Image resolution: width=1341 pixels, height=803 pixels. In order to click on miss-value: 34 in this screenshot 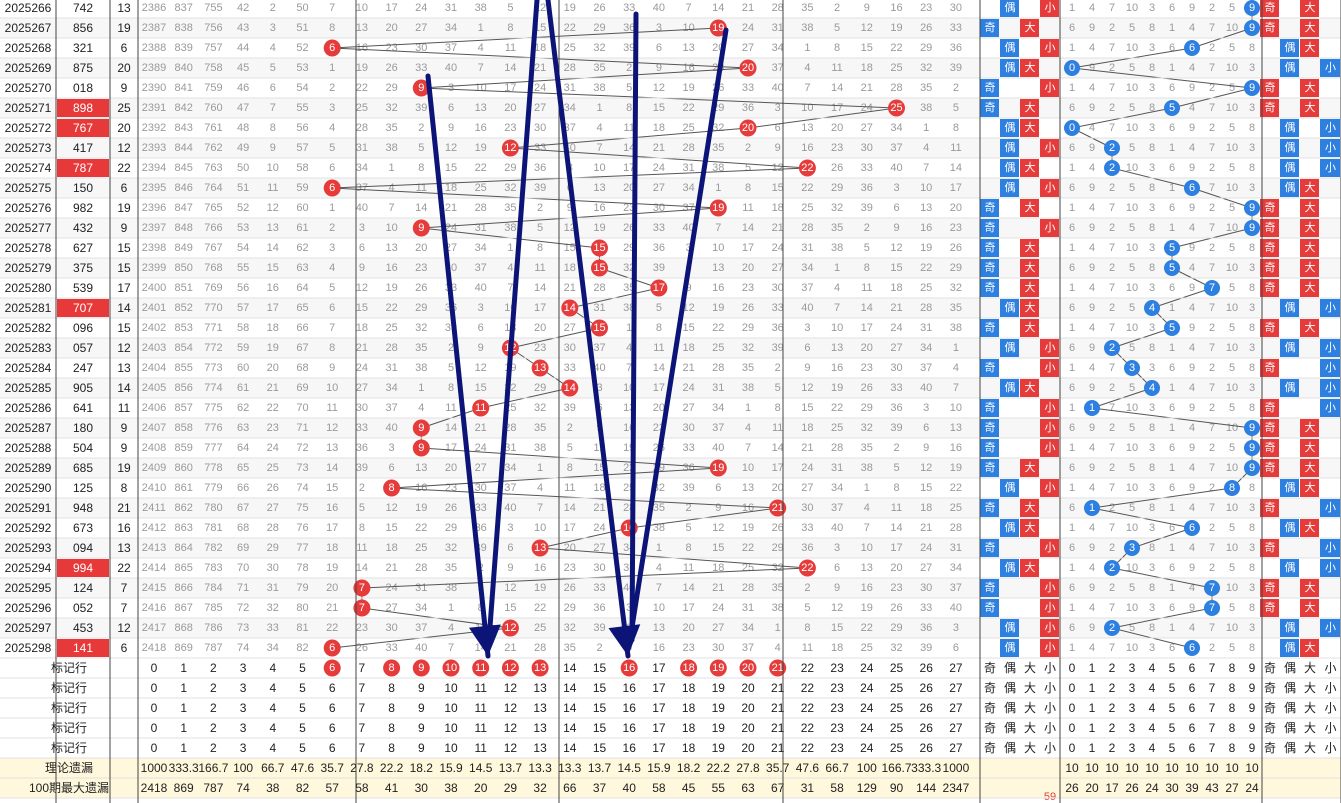, I will do `click(273, 648)`.